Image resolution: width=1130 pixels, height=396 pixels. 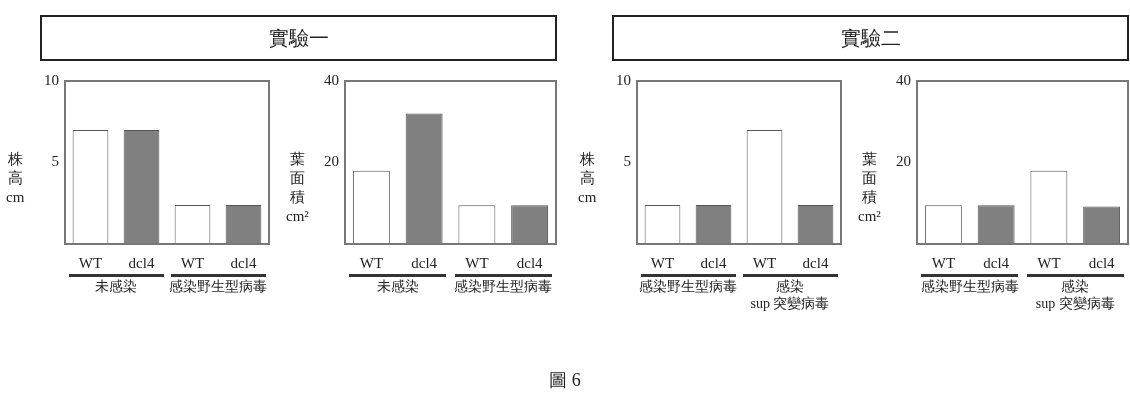 I want to click on chart-title: 實驗二, so click(x=870, y=38).